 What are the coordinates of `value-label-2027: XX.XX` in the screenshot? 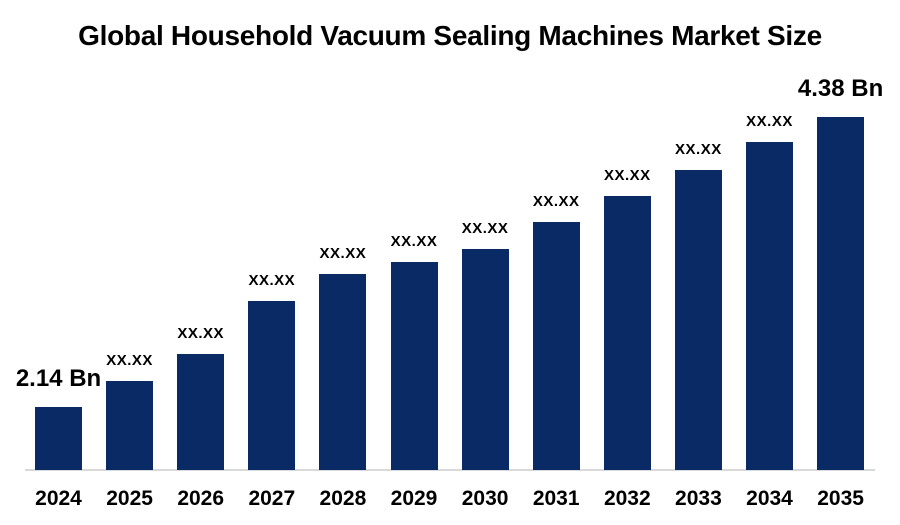 It's located at (272, 280).